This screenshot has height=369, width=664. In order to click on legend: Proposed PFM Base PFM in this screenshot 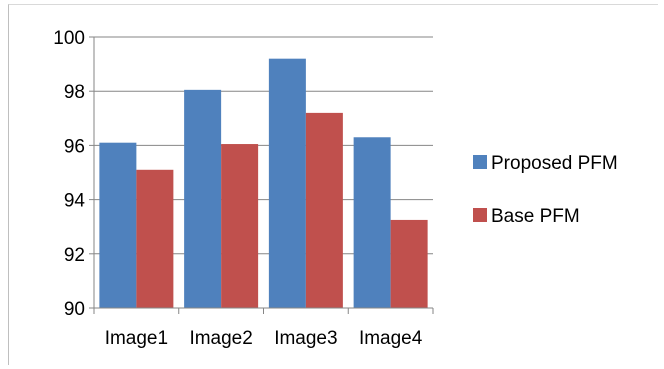, I will do `click(545, 190)`.